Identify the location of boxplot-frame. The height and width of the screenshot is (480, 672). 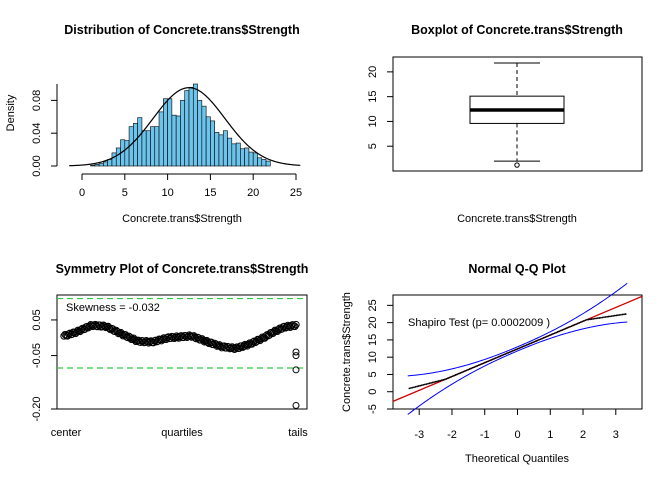
(517, 114).